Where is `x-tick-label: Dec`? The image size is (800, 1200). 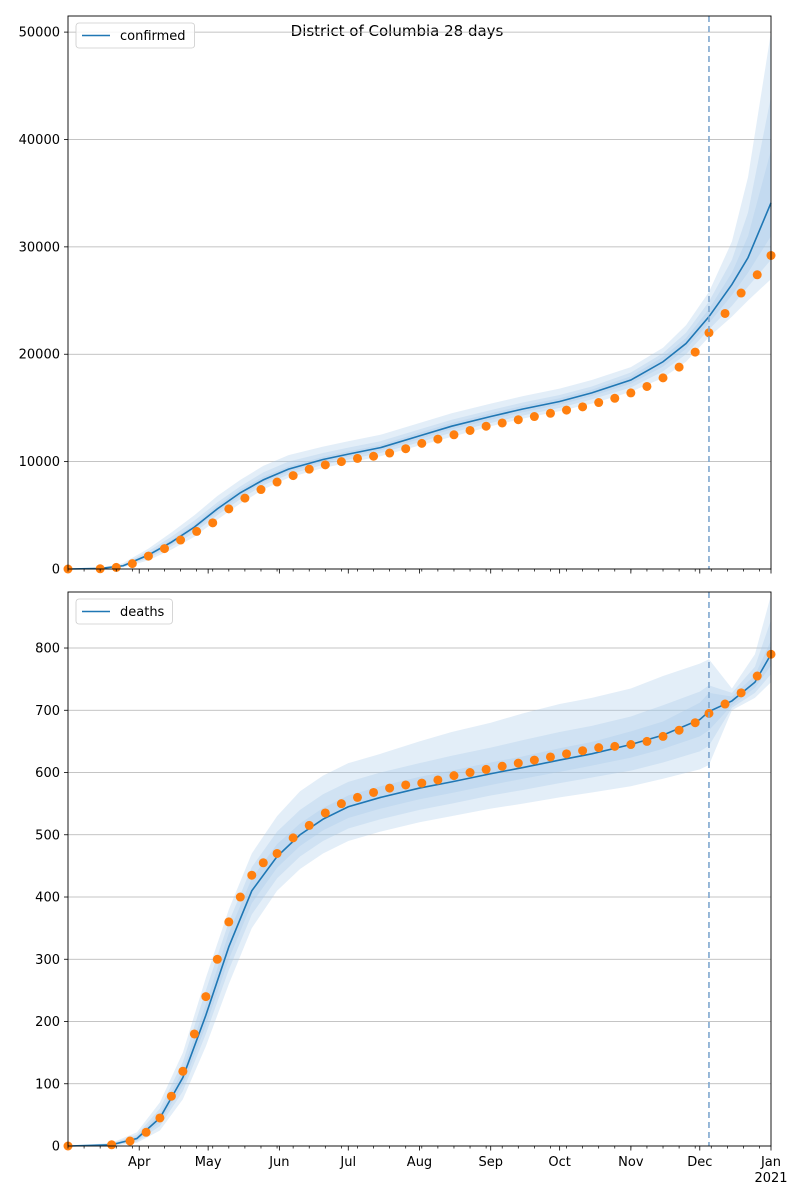
x-tick-label: Dec is located at coordinates (699, 1162).